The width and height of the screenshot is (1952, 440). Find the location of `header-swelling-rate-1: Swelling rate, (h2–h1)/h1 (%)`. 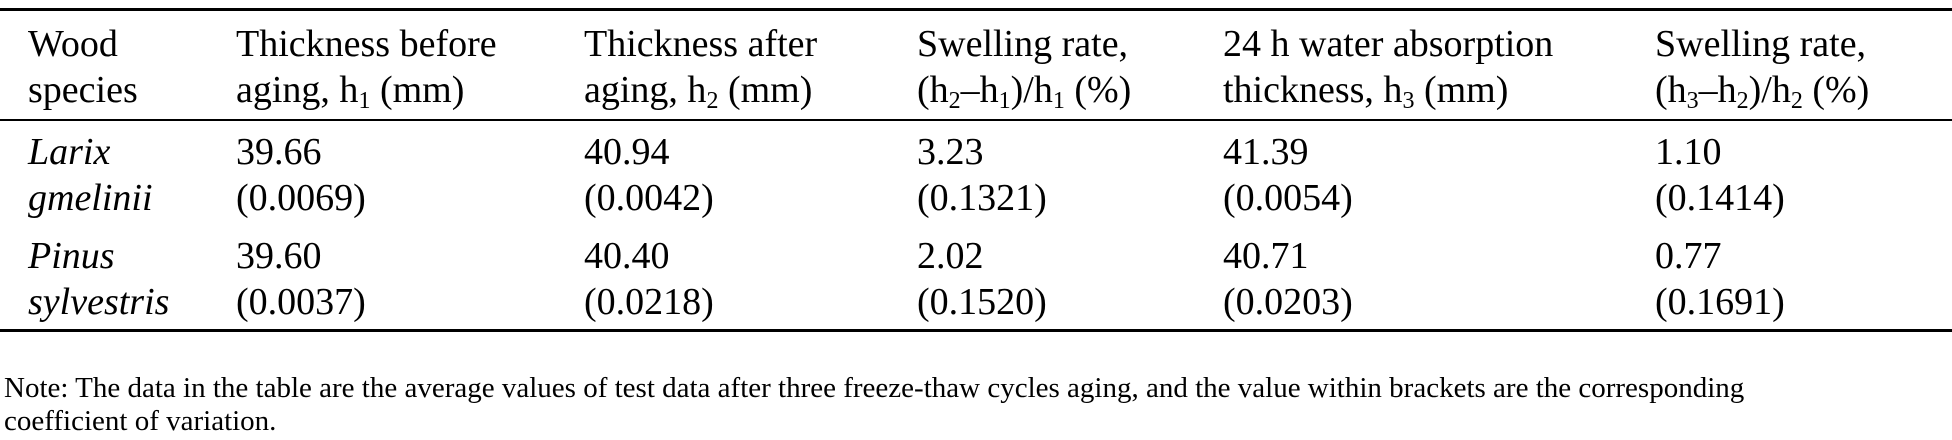

header-swelling-rate-1: Swelling rate, (h2–h1)/h1 (%) is located at coordinates (1070, 65).